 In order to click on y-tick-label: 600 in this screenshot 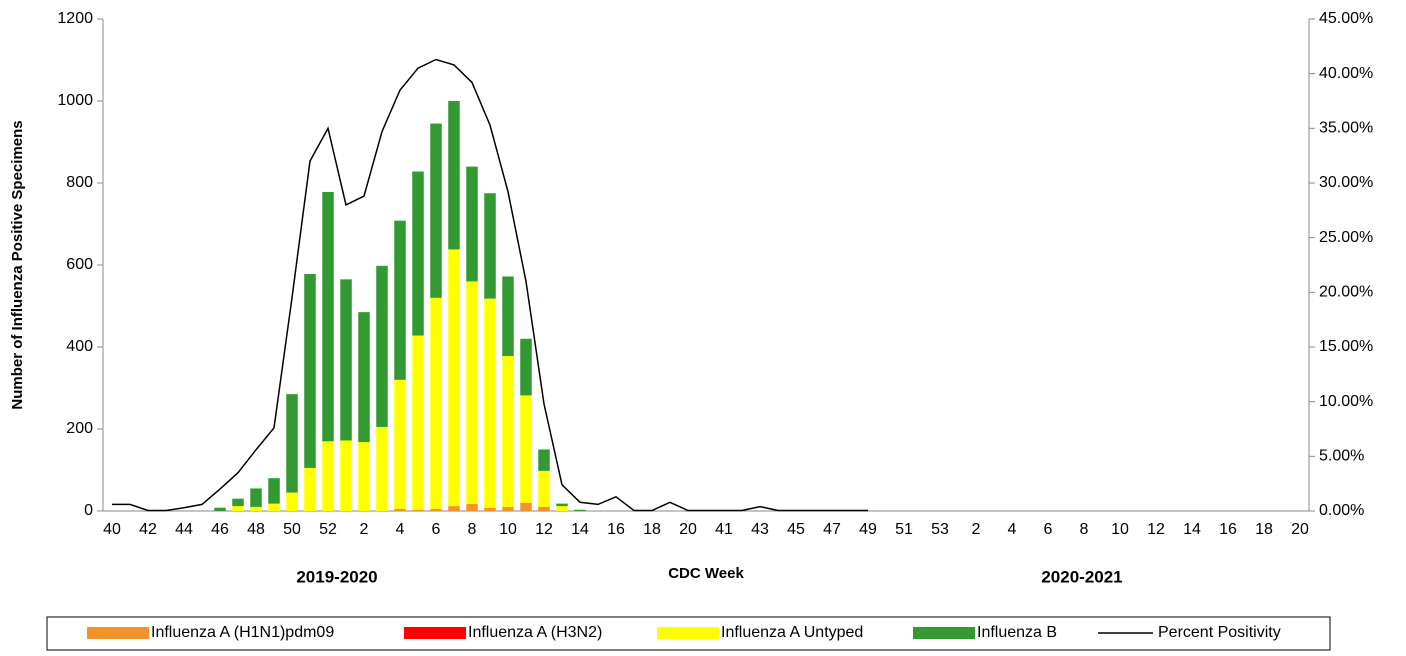, I will do `click(79, 264)`.